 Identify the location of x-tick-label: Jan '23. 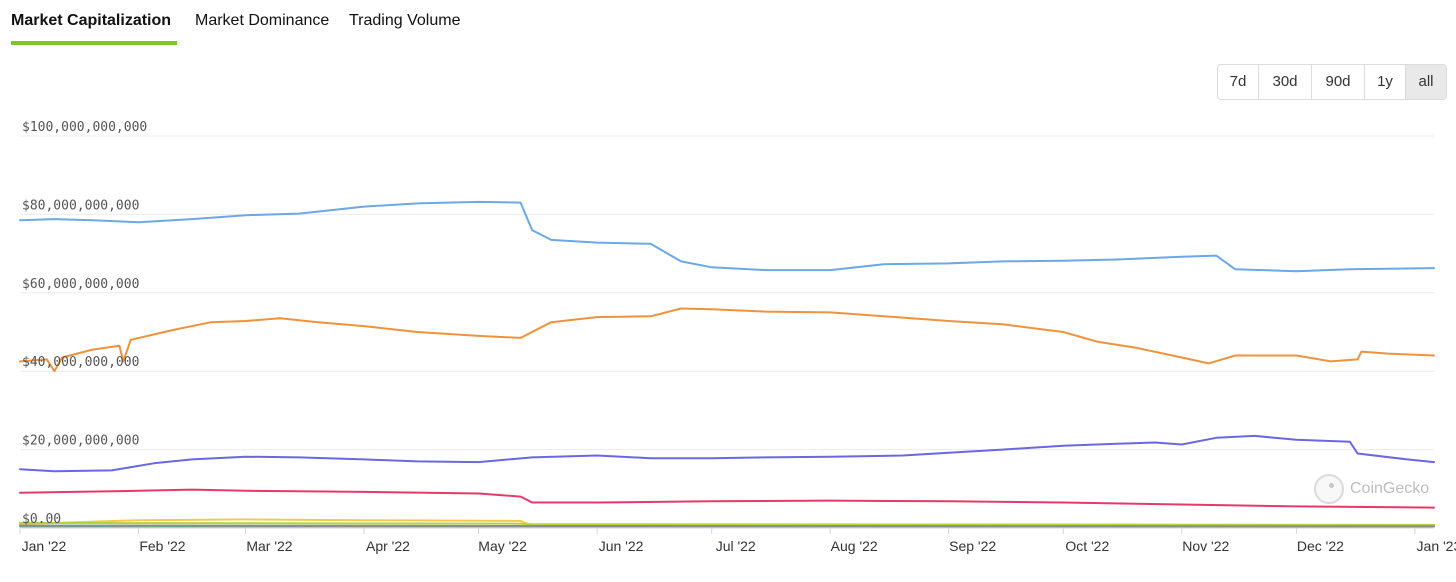
(1436, 546).